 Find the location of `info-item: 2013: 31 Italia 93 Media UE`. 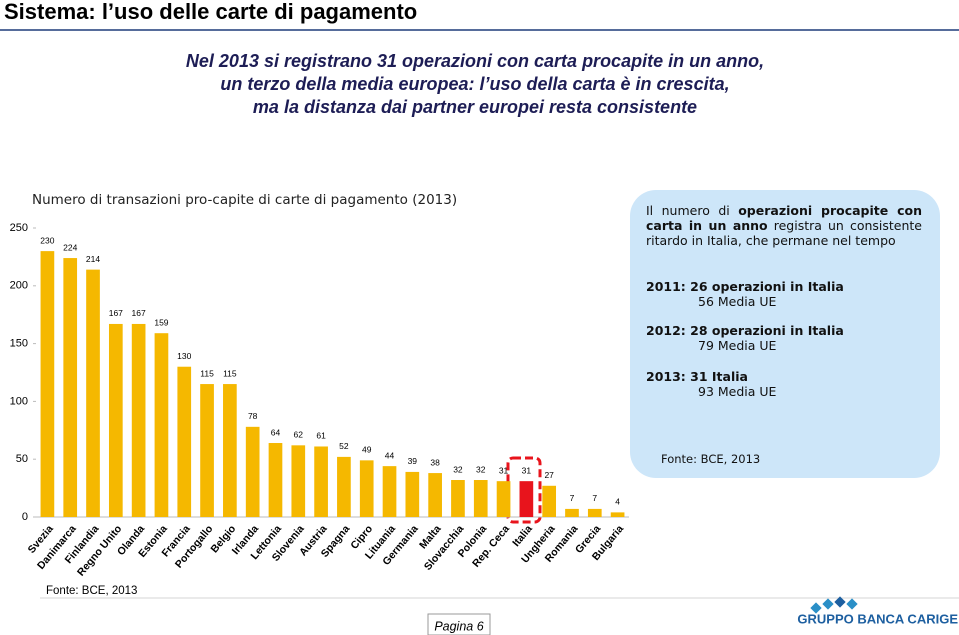

info-item: 2013: 31 Italia 93 Media UE is located at coordinates (711, 384).